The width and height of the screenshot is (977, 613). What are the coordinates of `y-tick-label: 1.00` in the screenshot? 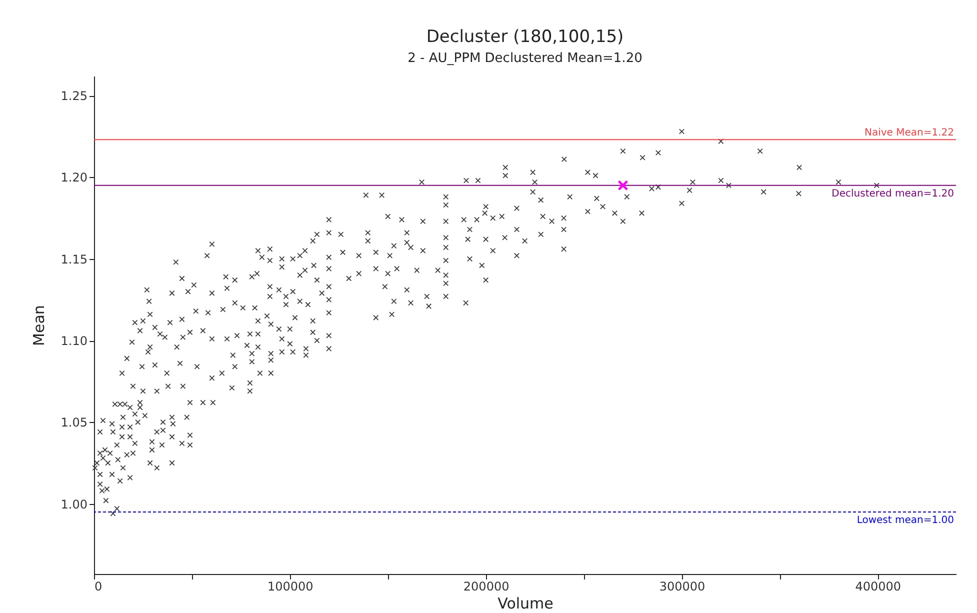 It's located at (74, 504).